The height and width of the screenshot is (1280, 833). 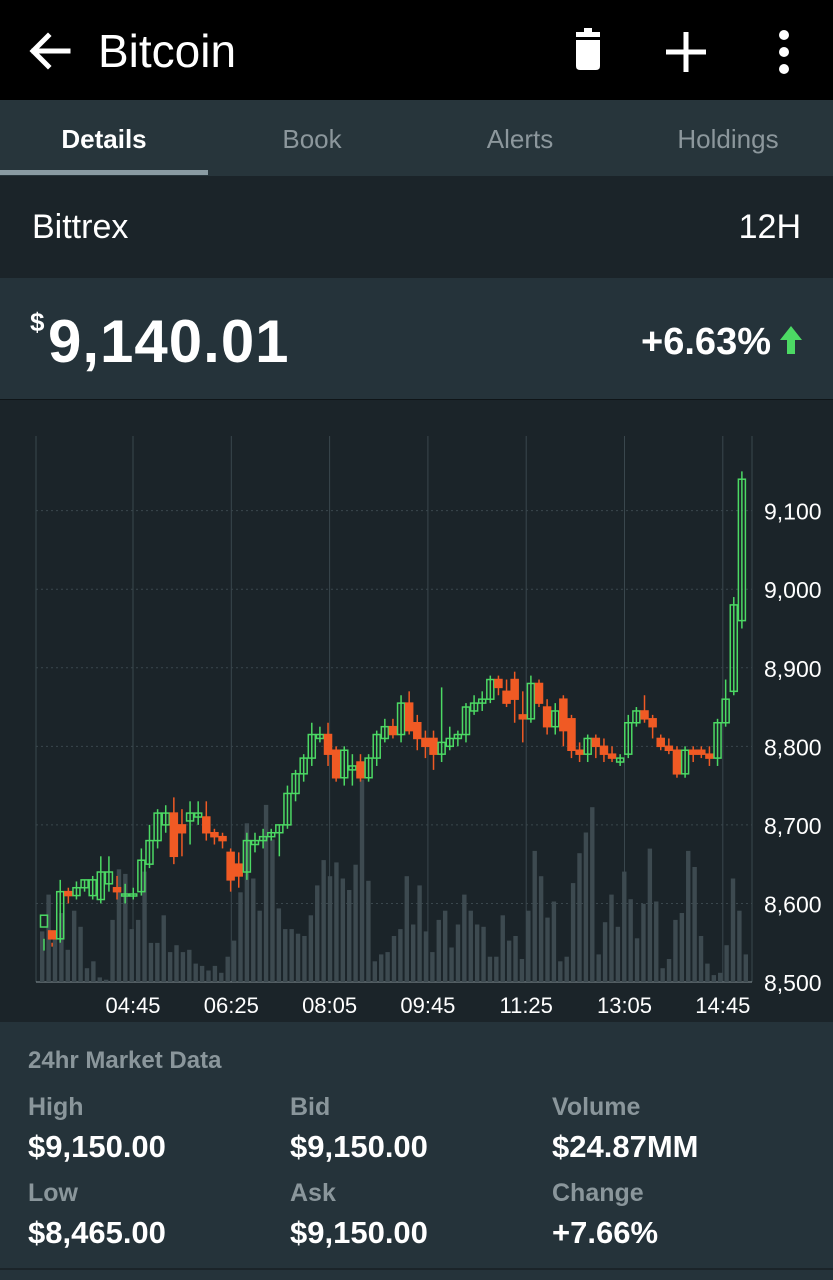 What do you see at coordinates (793, 669) in the screenshot?
I see `y-tick-label: 8,900` at bounding box center [793, 669].